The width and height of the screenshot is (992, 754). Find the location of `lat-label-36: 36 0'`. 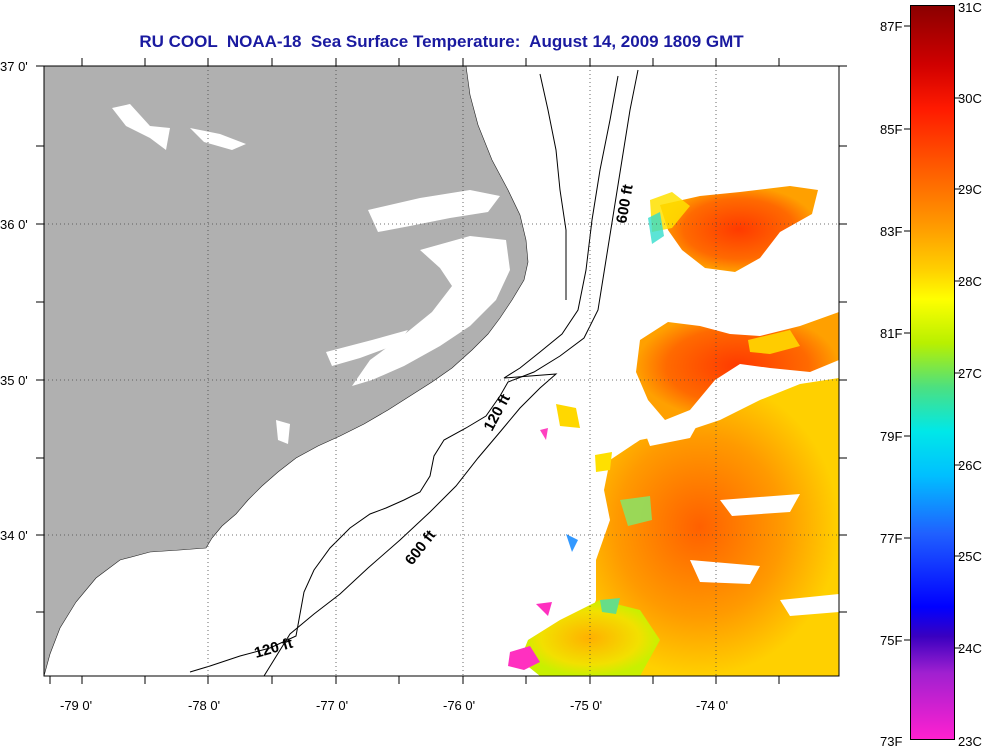

lat-label-36: 36 0' is located at coordinates (14, 224).